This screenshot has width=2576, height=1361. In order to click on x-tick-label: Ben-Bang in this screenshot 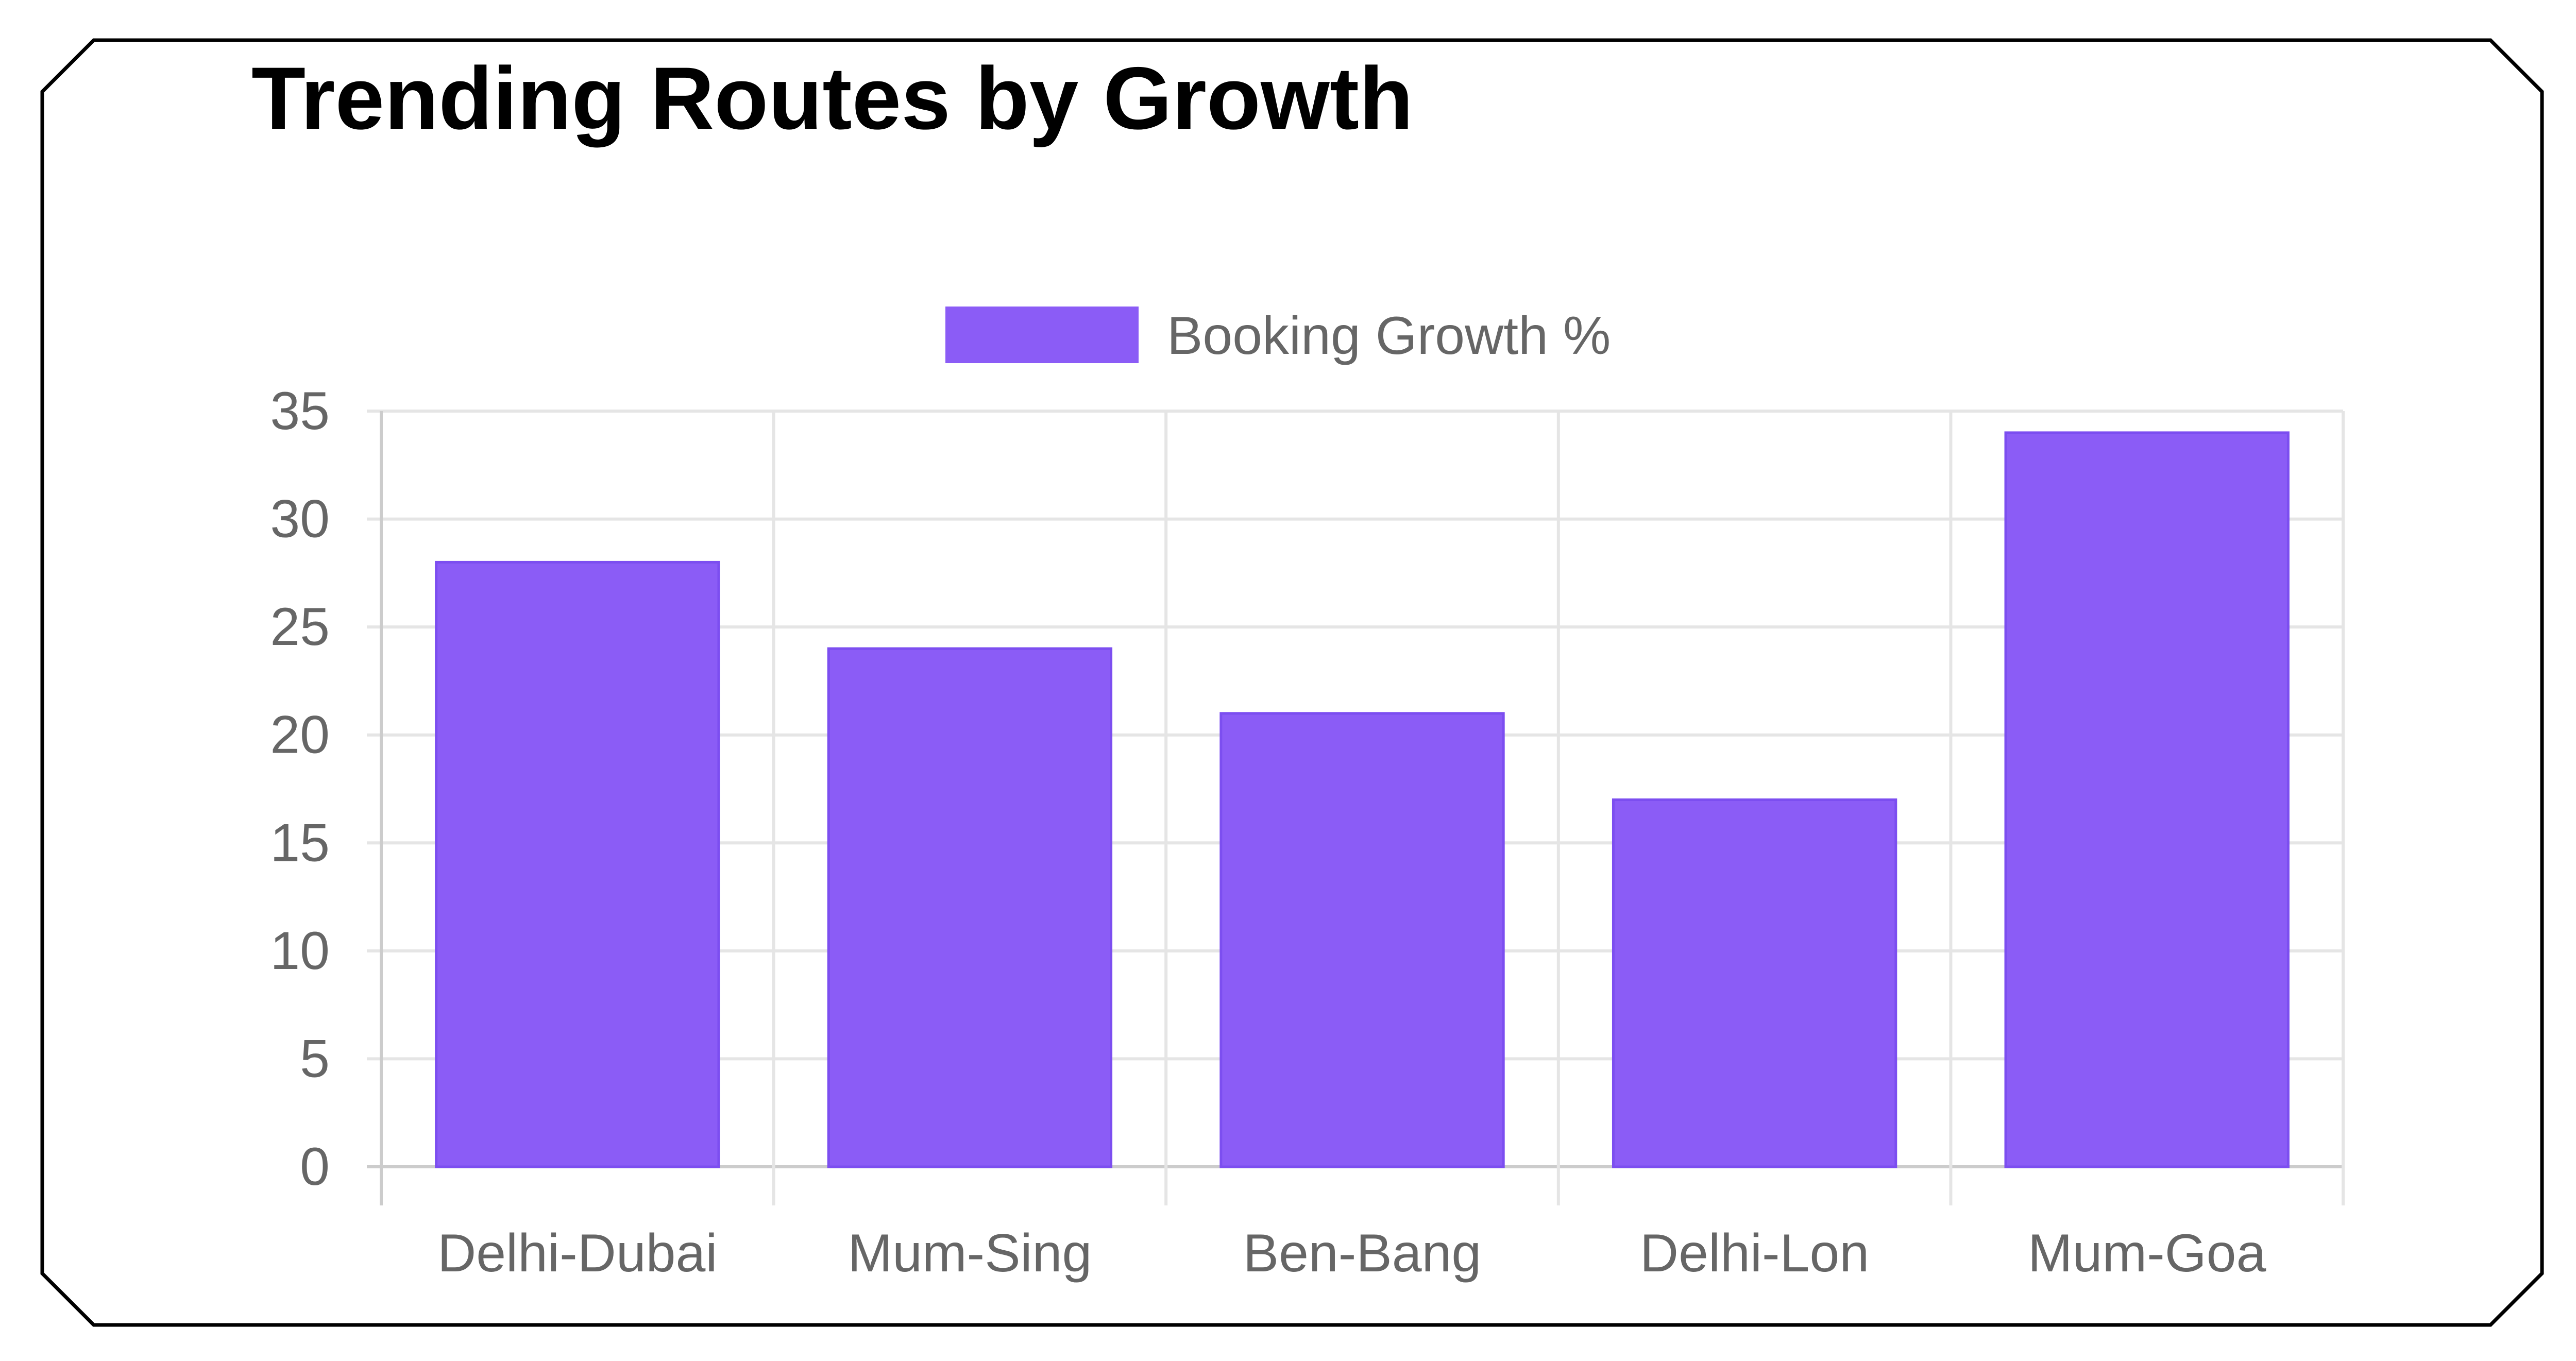, I will do `click(1362, 1253)`.